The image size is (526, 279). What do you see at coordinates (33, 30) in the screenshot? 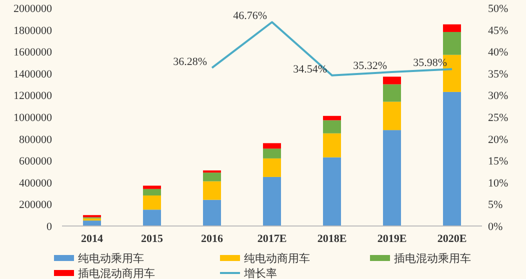
I see `y-tick-label: 1800000` at bounding box center [33, 30].